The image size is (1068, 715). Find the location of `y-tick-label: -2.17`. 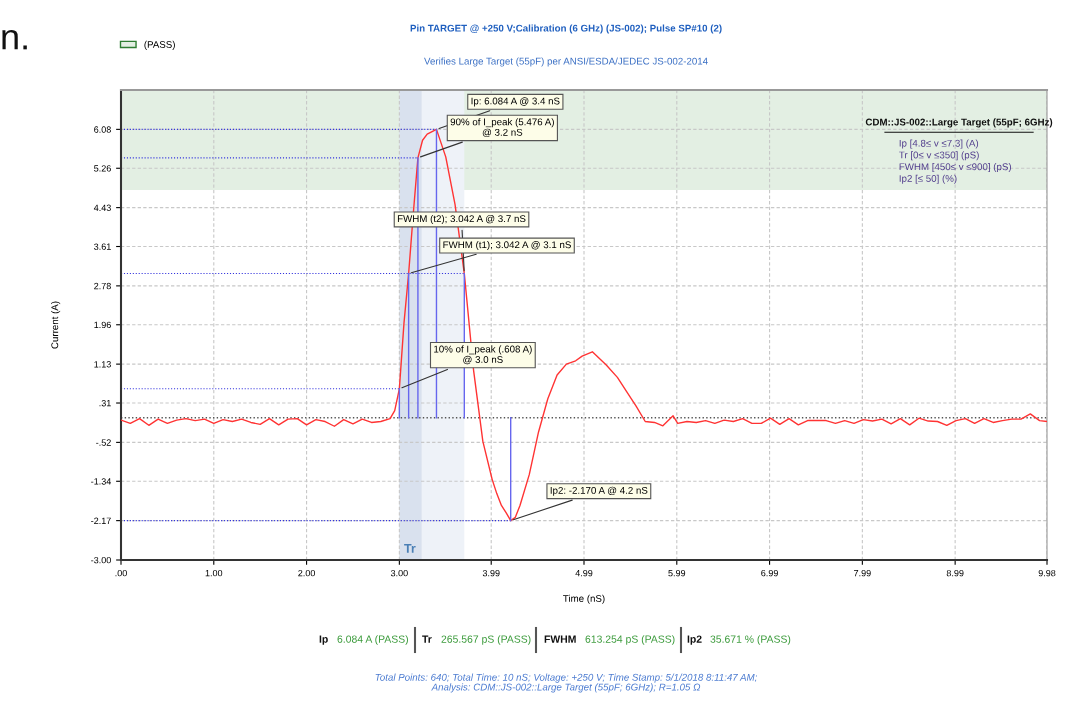

y-tick-label: -2.17 is located at coordinates (101, 520).